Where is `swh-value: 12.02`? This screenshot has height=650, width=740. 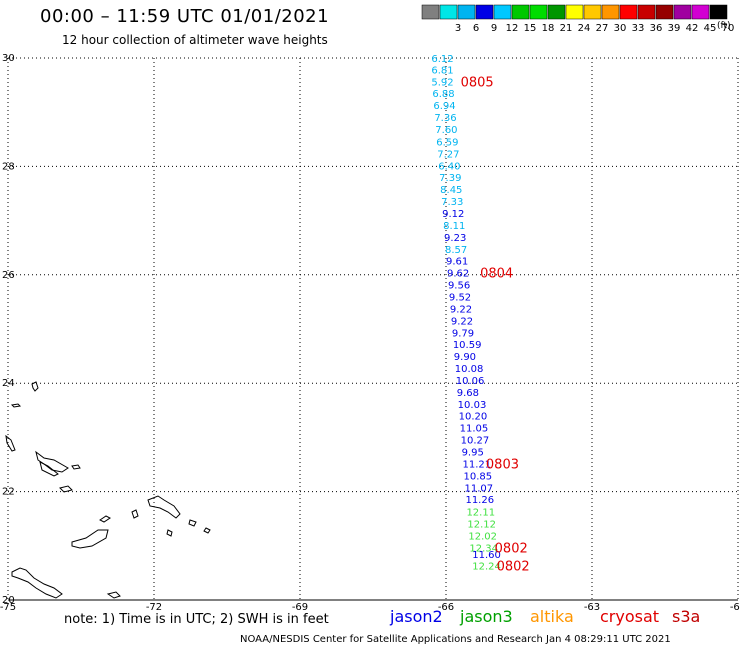 swh-value: 12.02 is located at coordinates (482, 537).